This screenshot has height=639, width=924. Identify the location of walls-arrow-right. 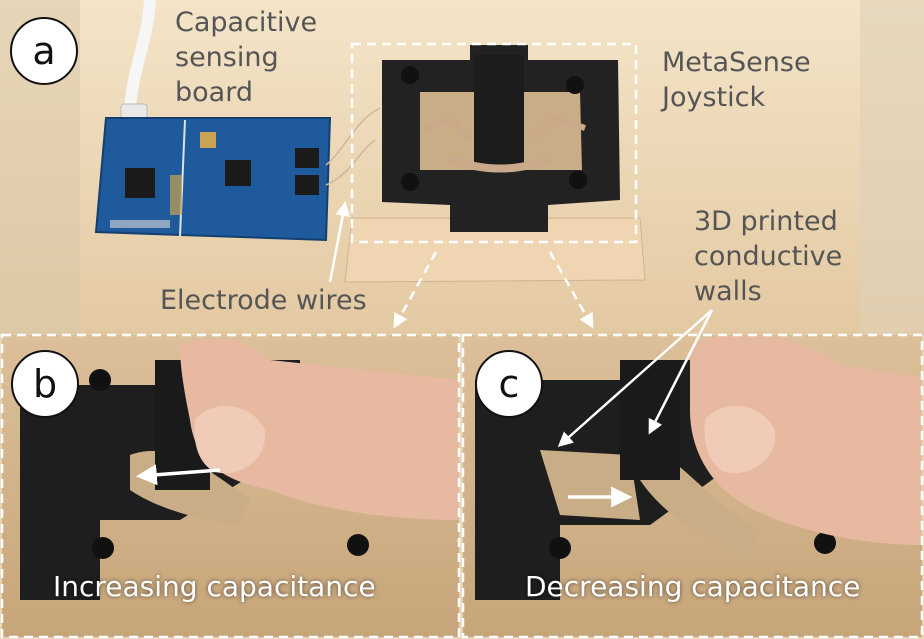
(681, 372).